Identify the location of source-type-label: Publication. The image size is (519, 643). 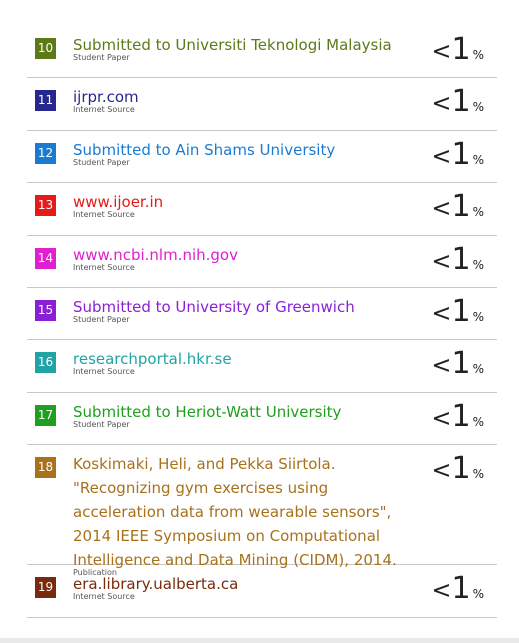
(95, 573).